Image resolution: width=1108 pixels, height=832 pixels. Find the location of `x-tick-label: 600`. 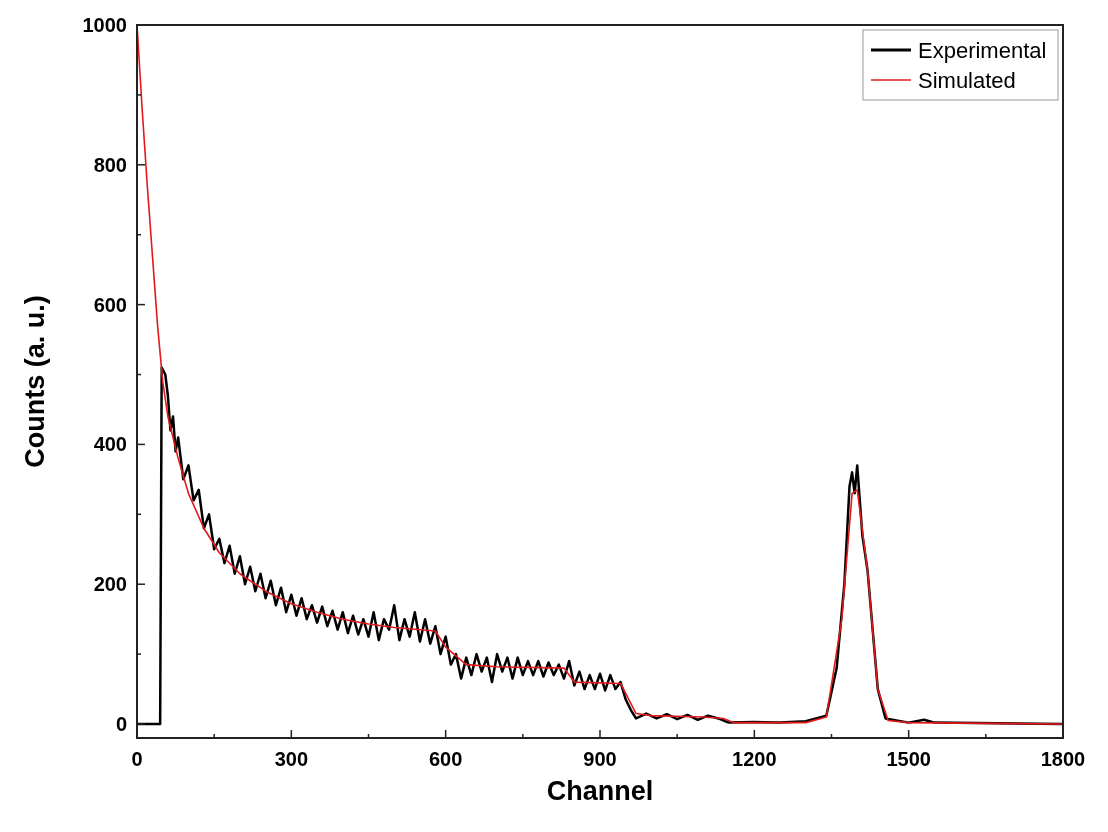

x-tick-label: 600 is located at coordinates (445, 759).